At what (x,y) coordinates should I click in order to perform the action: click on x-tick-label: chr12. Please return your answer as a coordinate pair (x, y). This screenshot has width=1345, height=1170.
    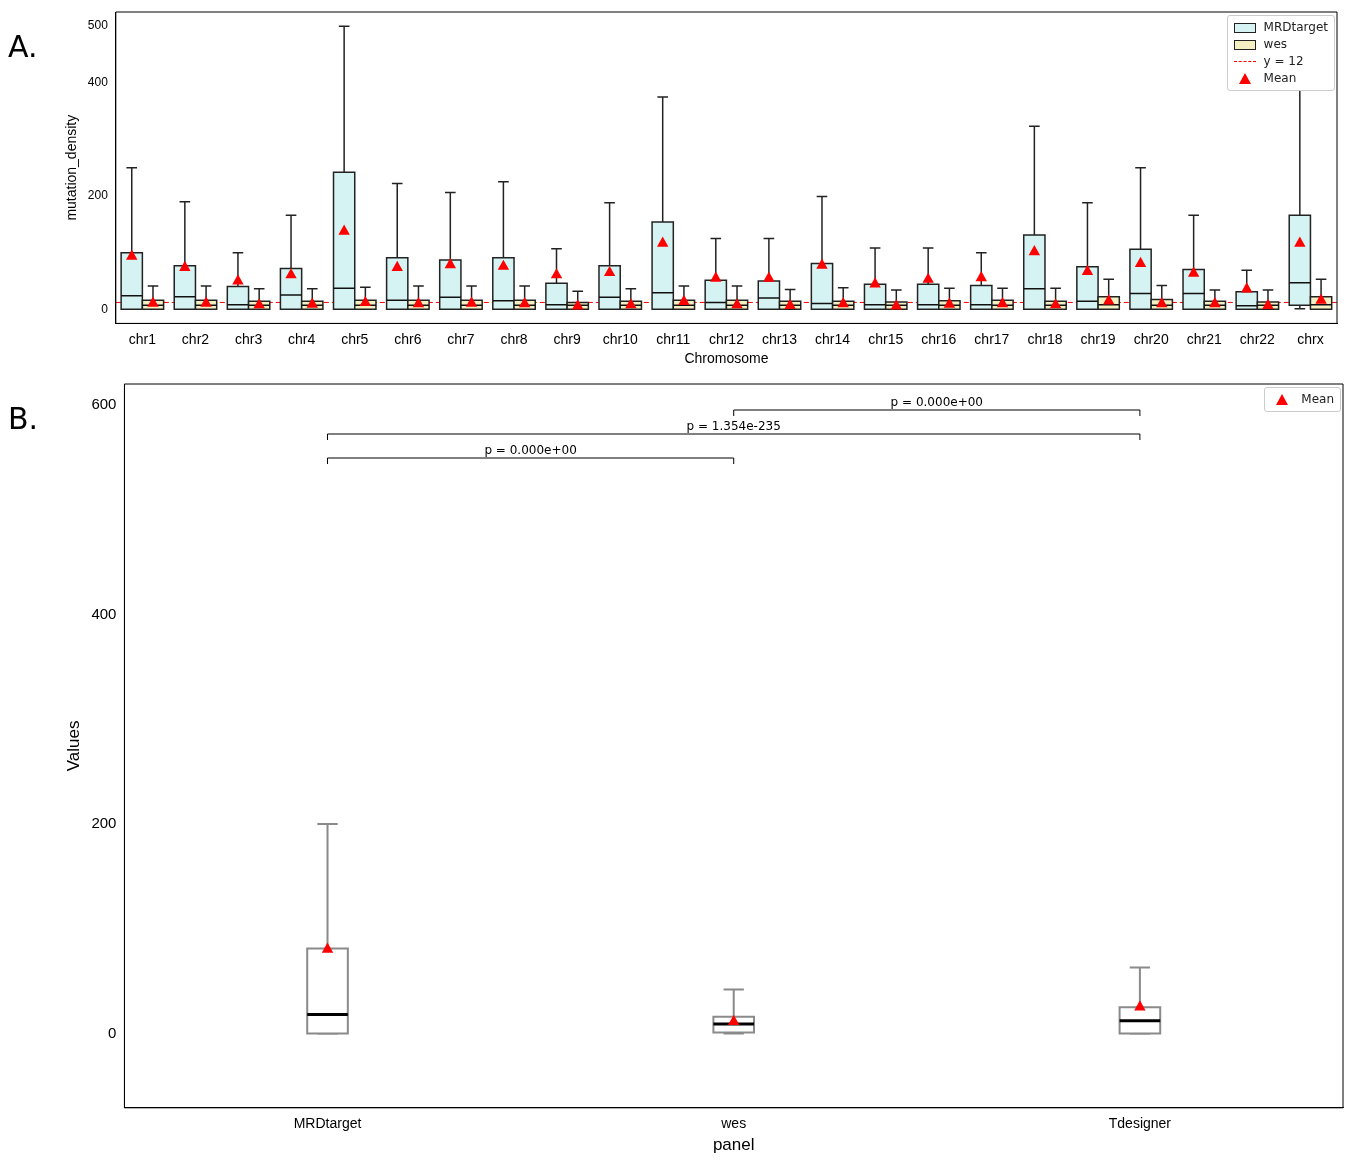
    Looking at the image, I should click on (726, 338).